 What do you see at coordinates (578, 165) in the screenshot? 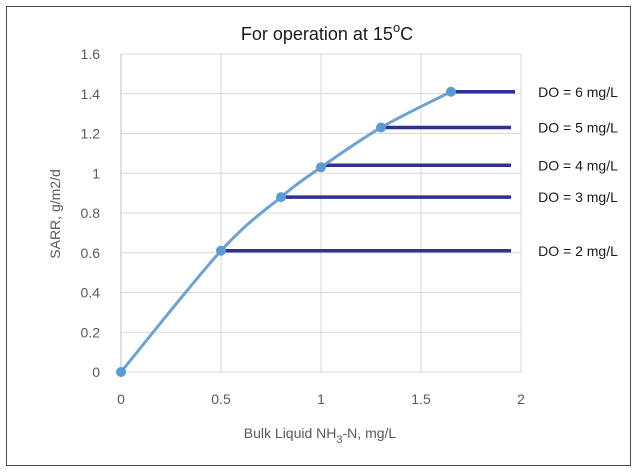
I see `do-label: DO = 4 mg/L` at bounding box center [578, 165].